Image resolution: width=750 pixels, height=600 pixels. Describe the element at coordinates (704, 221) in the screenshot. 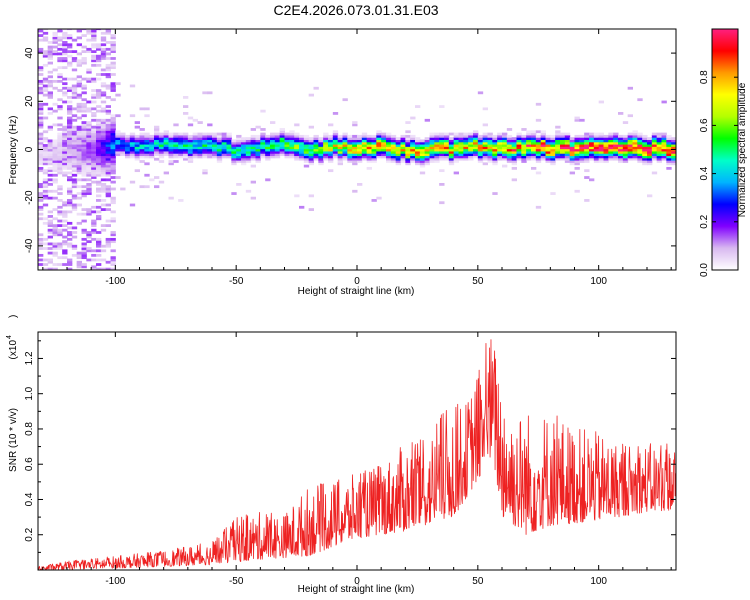

I see `colorbar-tick-label: 0.2` at that location.